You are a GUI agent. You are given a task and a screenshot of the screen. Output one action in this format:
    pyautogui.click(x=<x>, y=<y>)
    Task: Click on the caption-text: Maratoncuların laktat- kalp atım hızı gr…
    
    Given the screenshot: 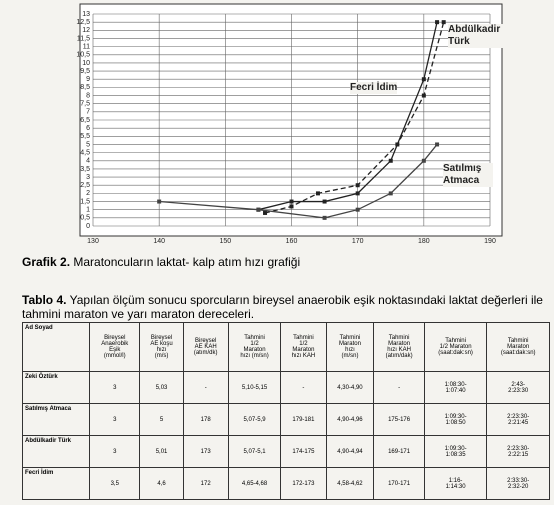 What is the action you would take?
    pyautogui.click(x=187, y=262)
    